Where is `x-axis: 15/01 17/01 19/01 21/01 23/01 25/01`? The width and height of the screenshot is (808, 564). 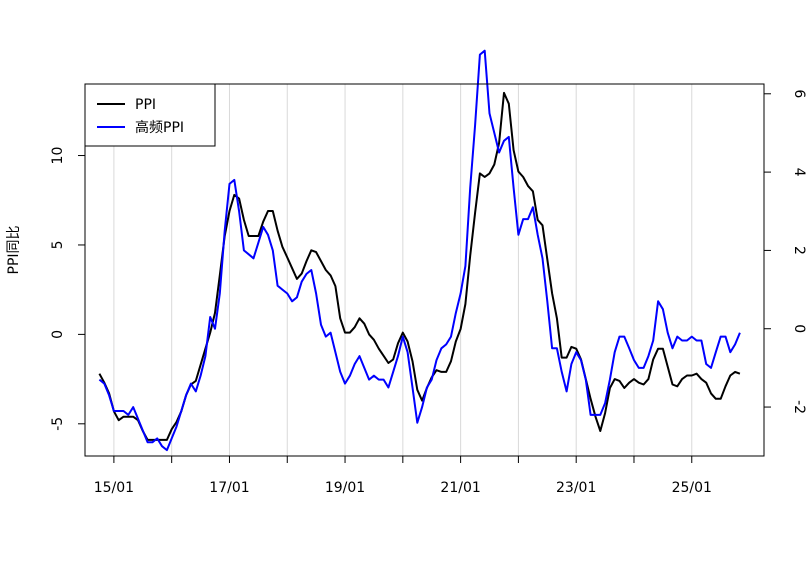 x-axis: 15/01 17/01 19/01 21/01 23/01 25/01 is located at coordinates (403, 476).